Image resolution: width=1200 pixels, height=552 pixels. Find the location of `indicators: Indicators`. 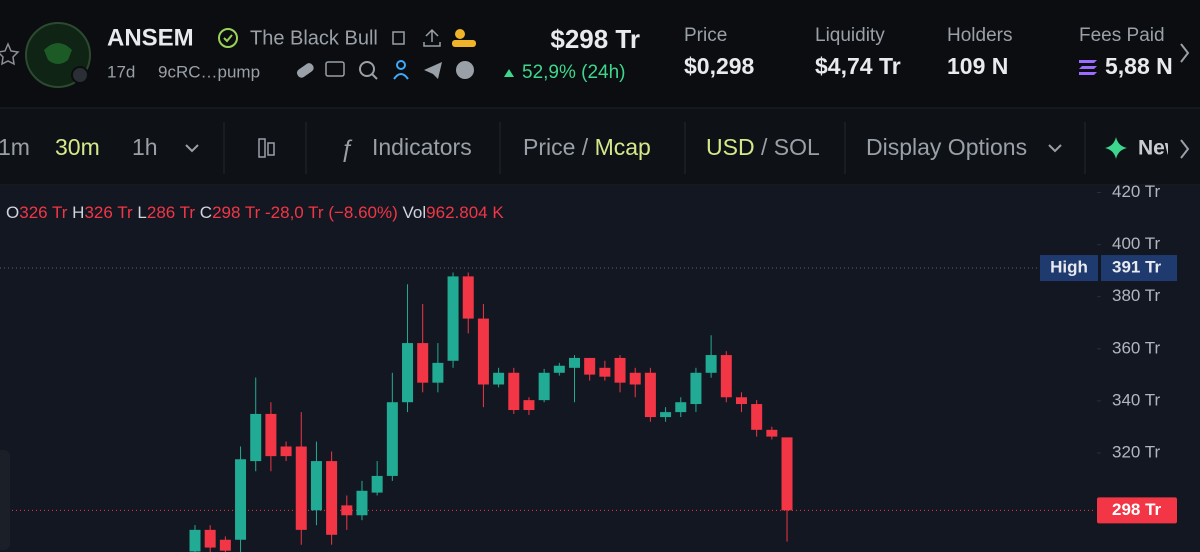

indicators: Indicators is located at coordinates (422, 147).